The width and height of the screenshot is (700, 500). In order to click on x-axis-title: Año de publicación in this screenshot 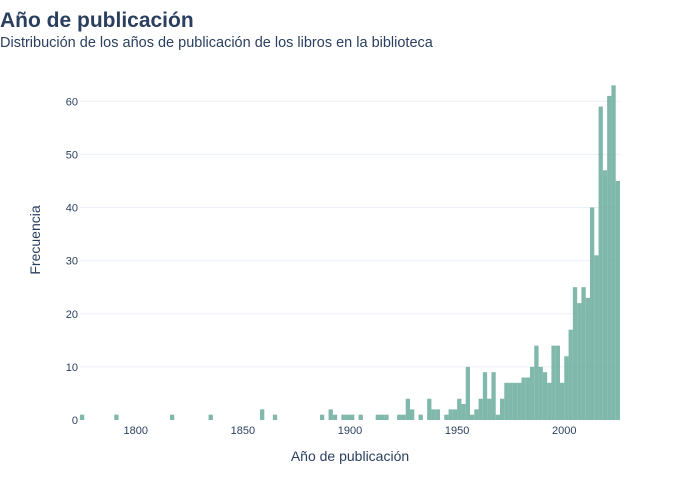, I will do `click(350, 456)`.